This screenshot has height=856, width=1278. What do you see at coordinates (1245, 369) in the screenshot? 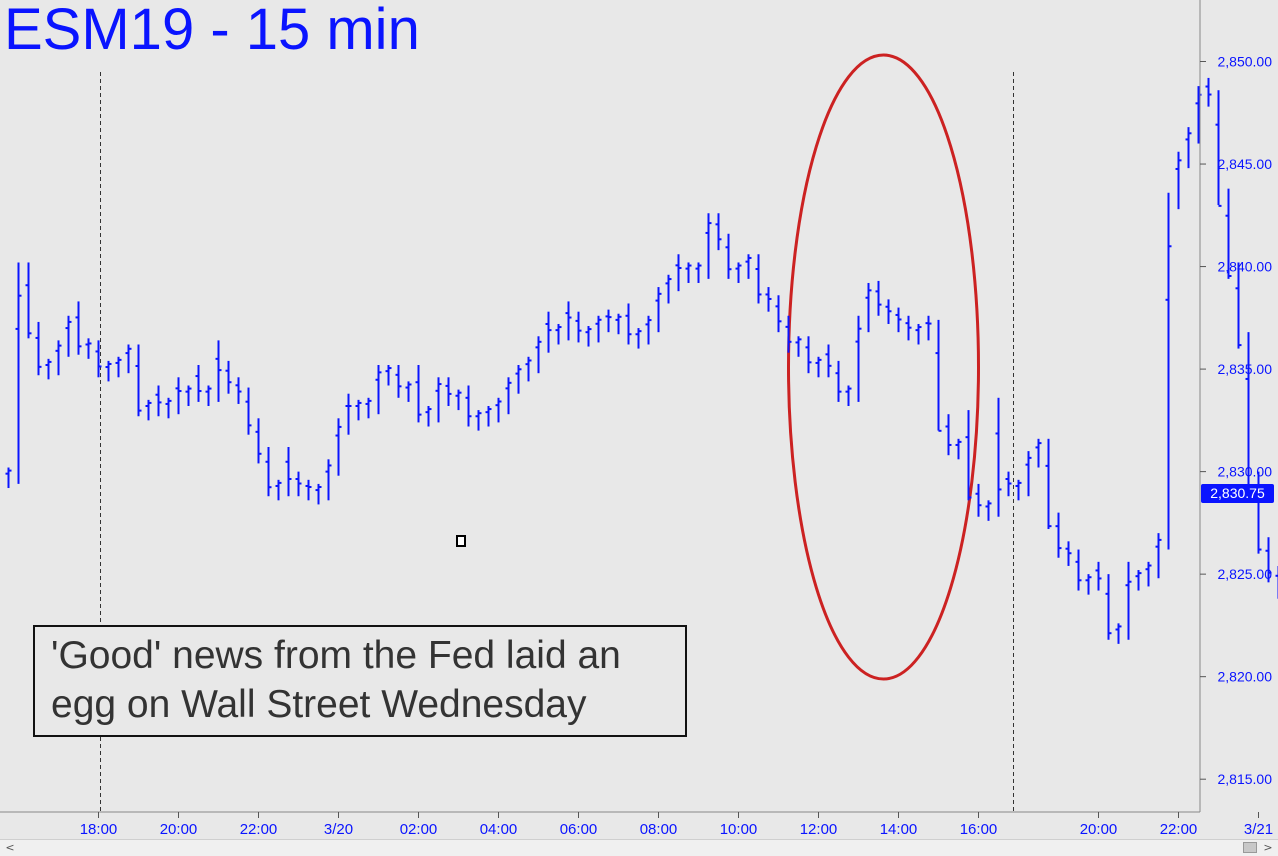
I see `y-tick-label: 2,835.00` at bounding box center [1245, 369].